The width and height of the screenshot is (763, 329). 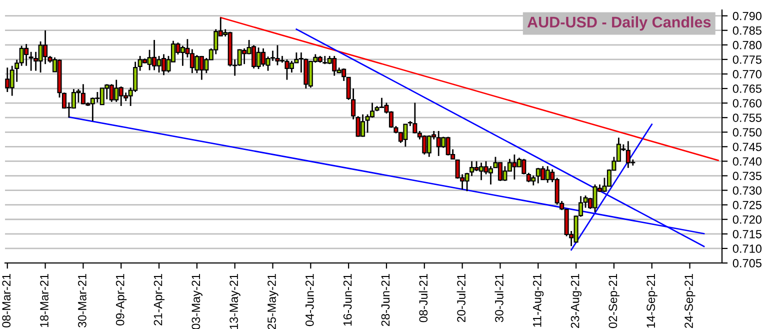 I want to click on y-tick-label: 0.725, so click(x=747, y=205).